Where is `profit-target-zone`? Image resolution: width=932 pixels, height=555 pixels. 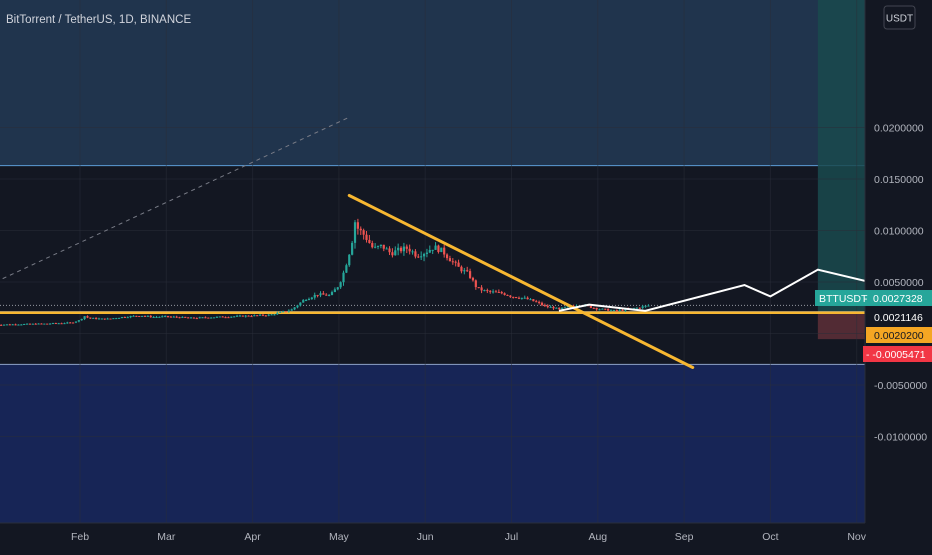
profit-target-zone is located at coordinates (841, 156).